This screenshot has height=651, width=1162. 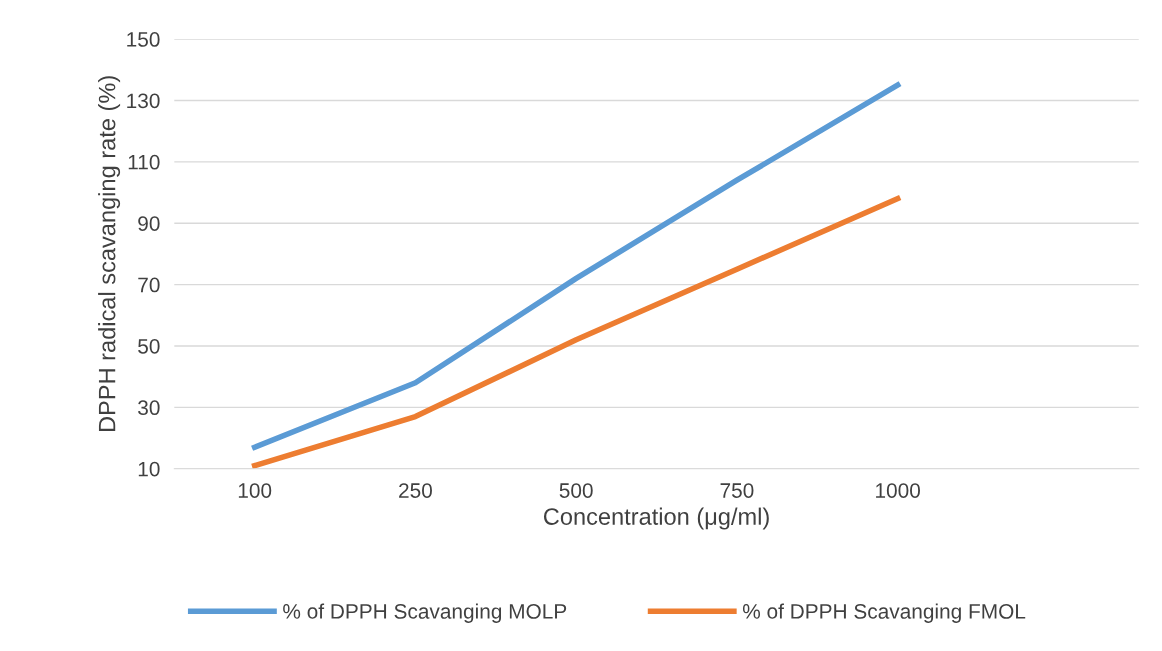 I want to click on y-tick-label: 110, so click(x=144, y=162).